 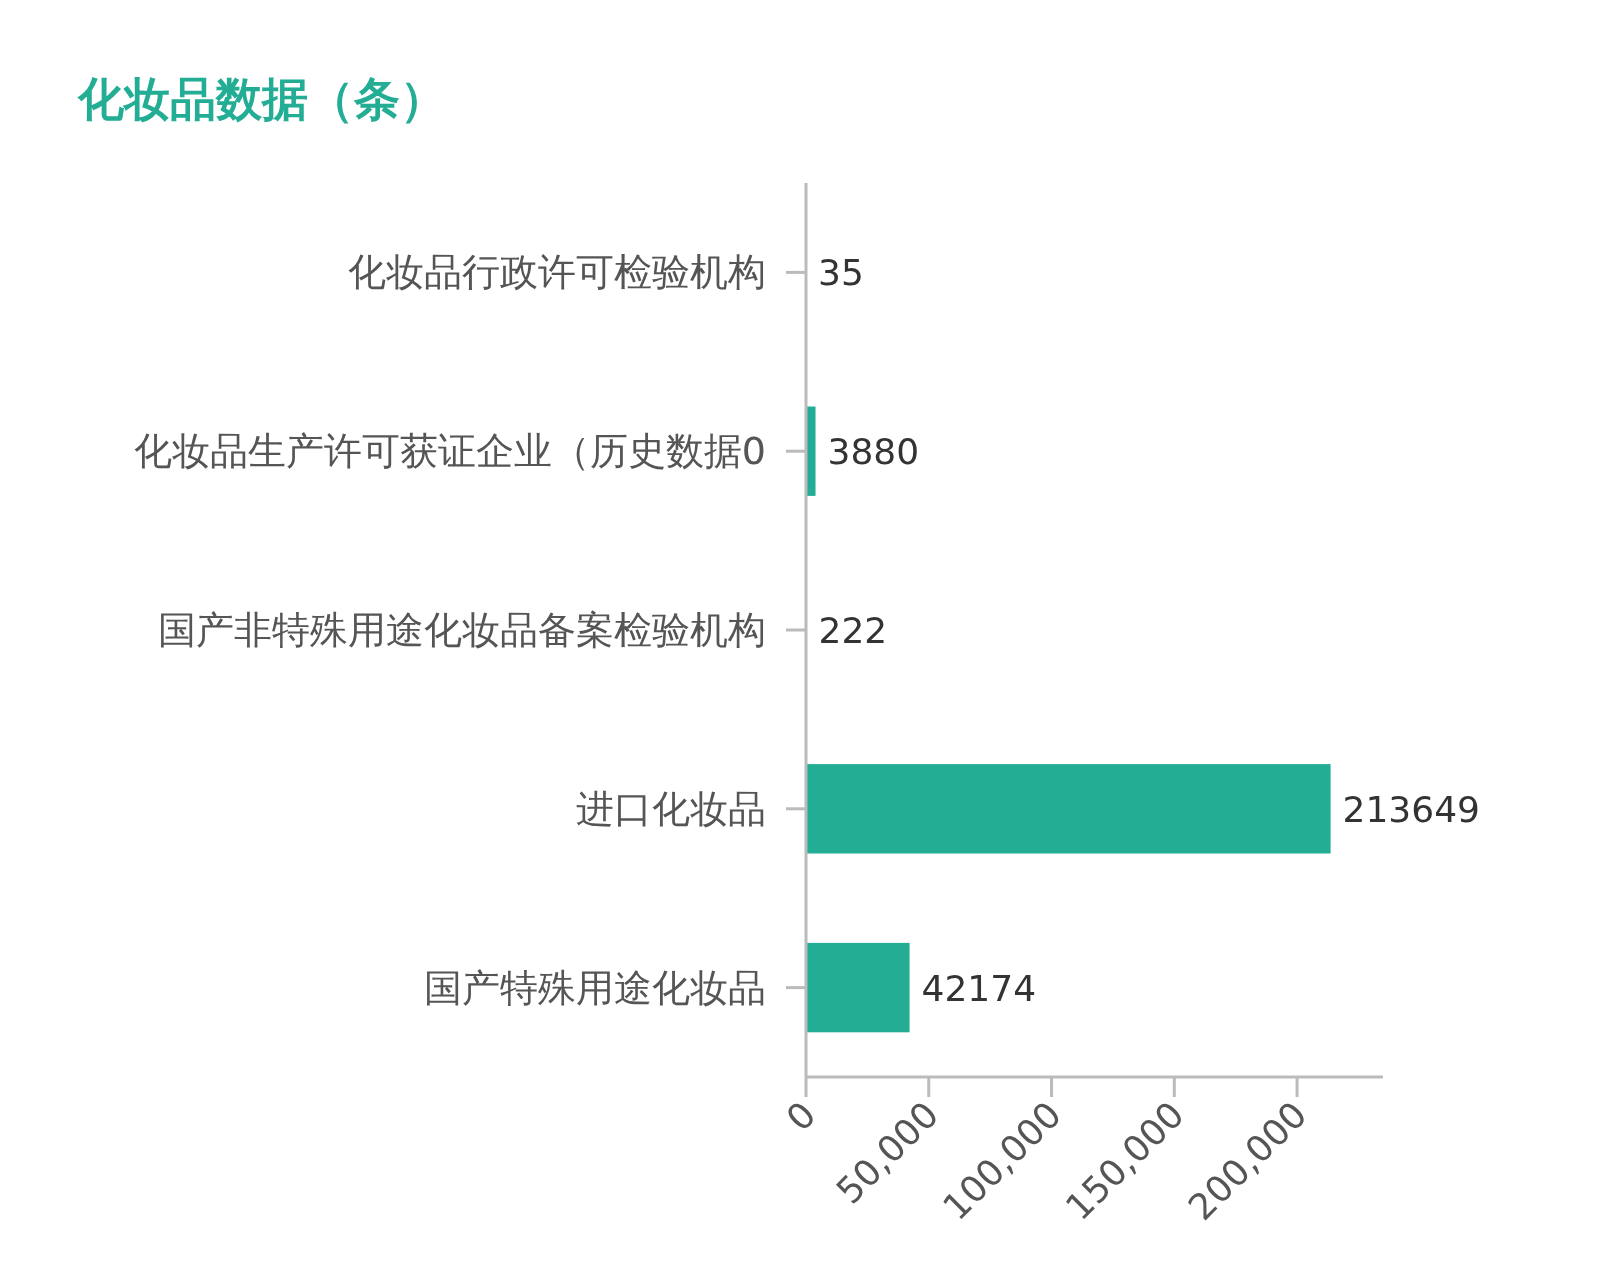 I want to click on text: 化妆品数据（条）, so click(x=261, y=99).